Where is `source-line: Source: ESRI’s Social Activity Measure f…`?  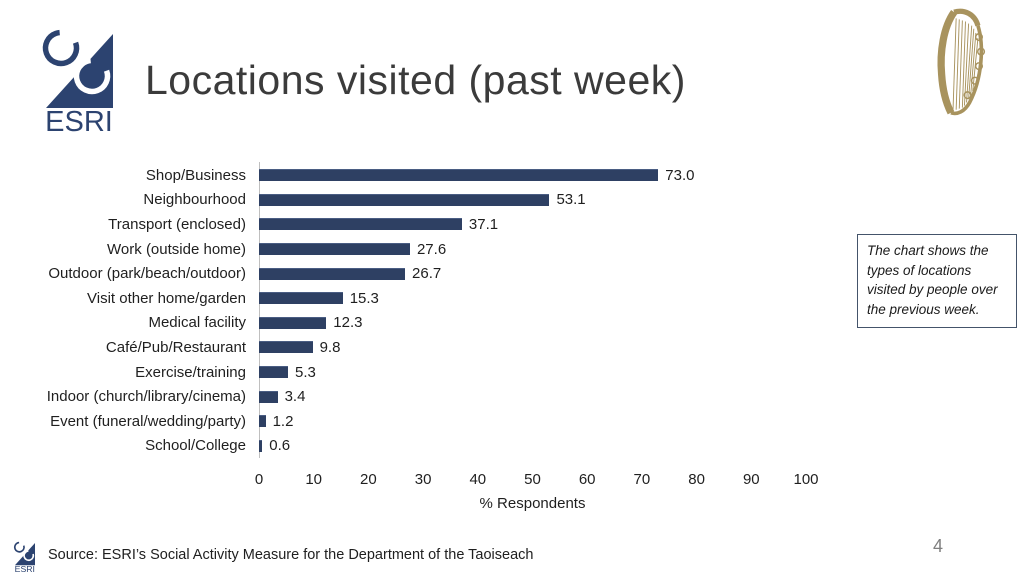
source-line: Source: ESRI’s Social Activity Measure f… is located at coordinates (291, 555).